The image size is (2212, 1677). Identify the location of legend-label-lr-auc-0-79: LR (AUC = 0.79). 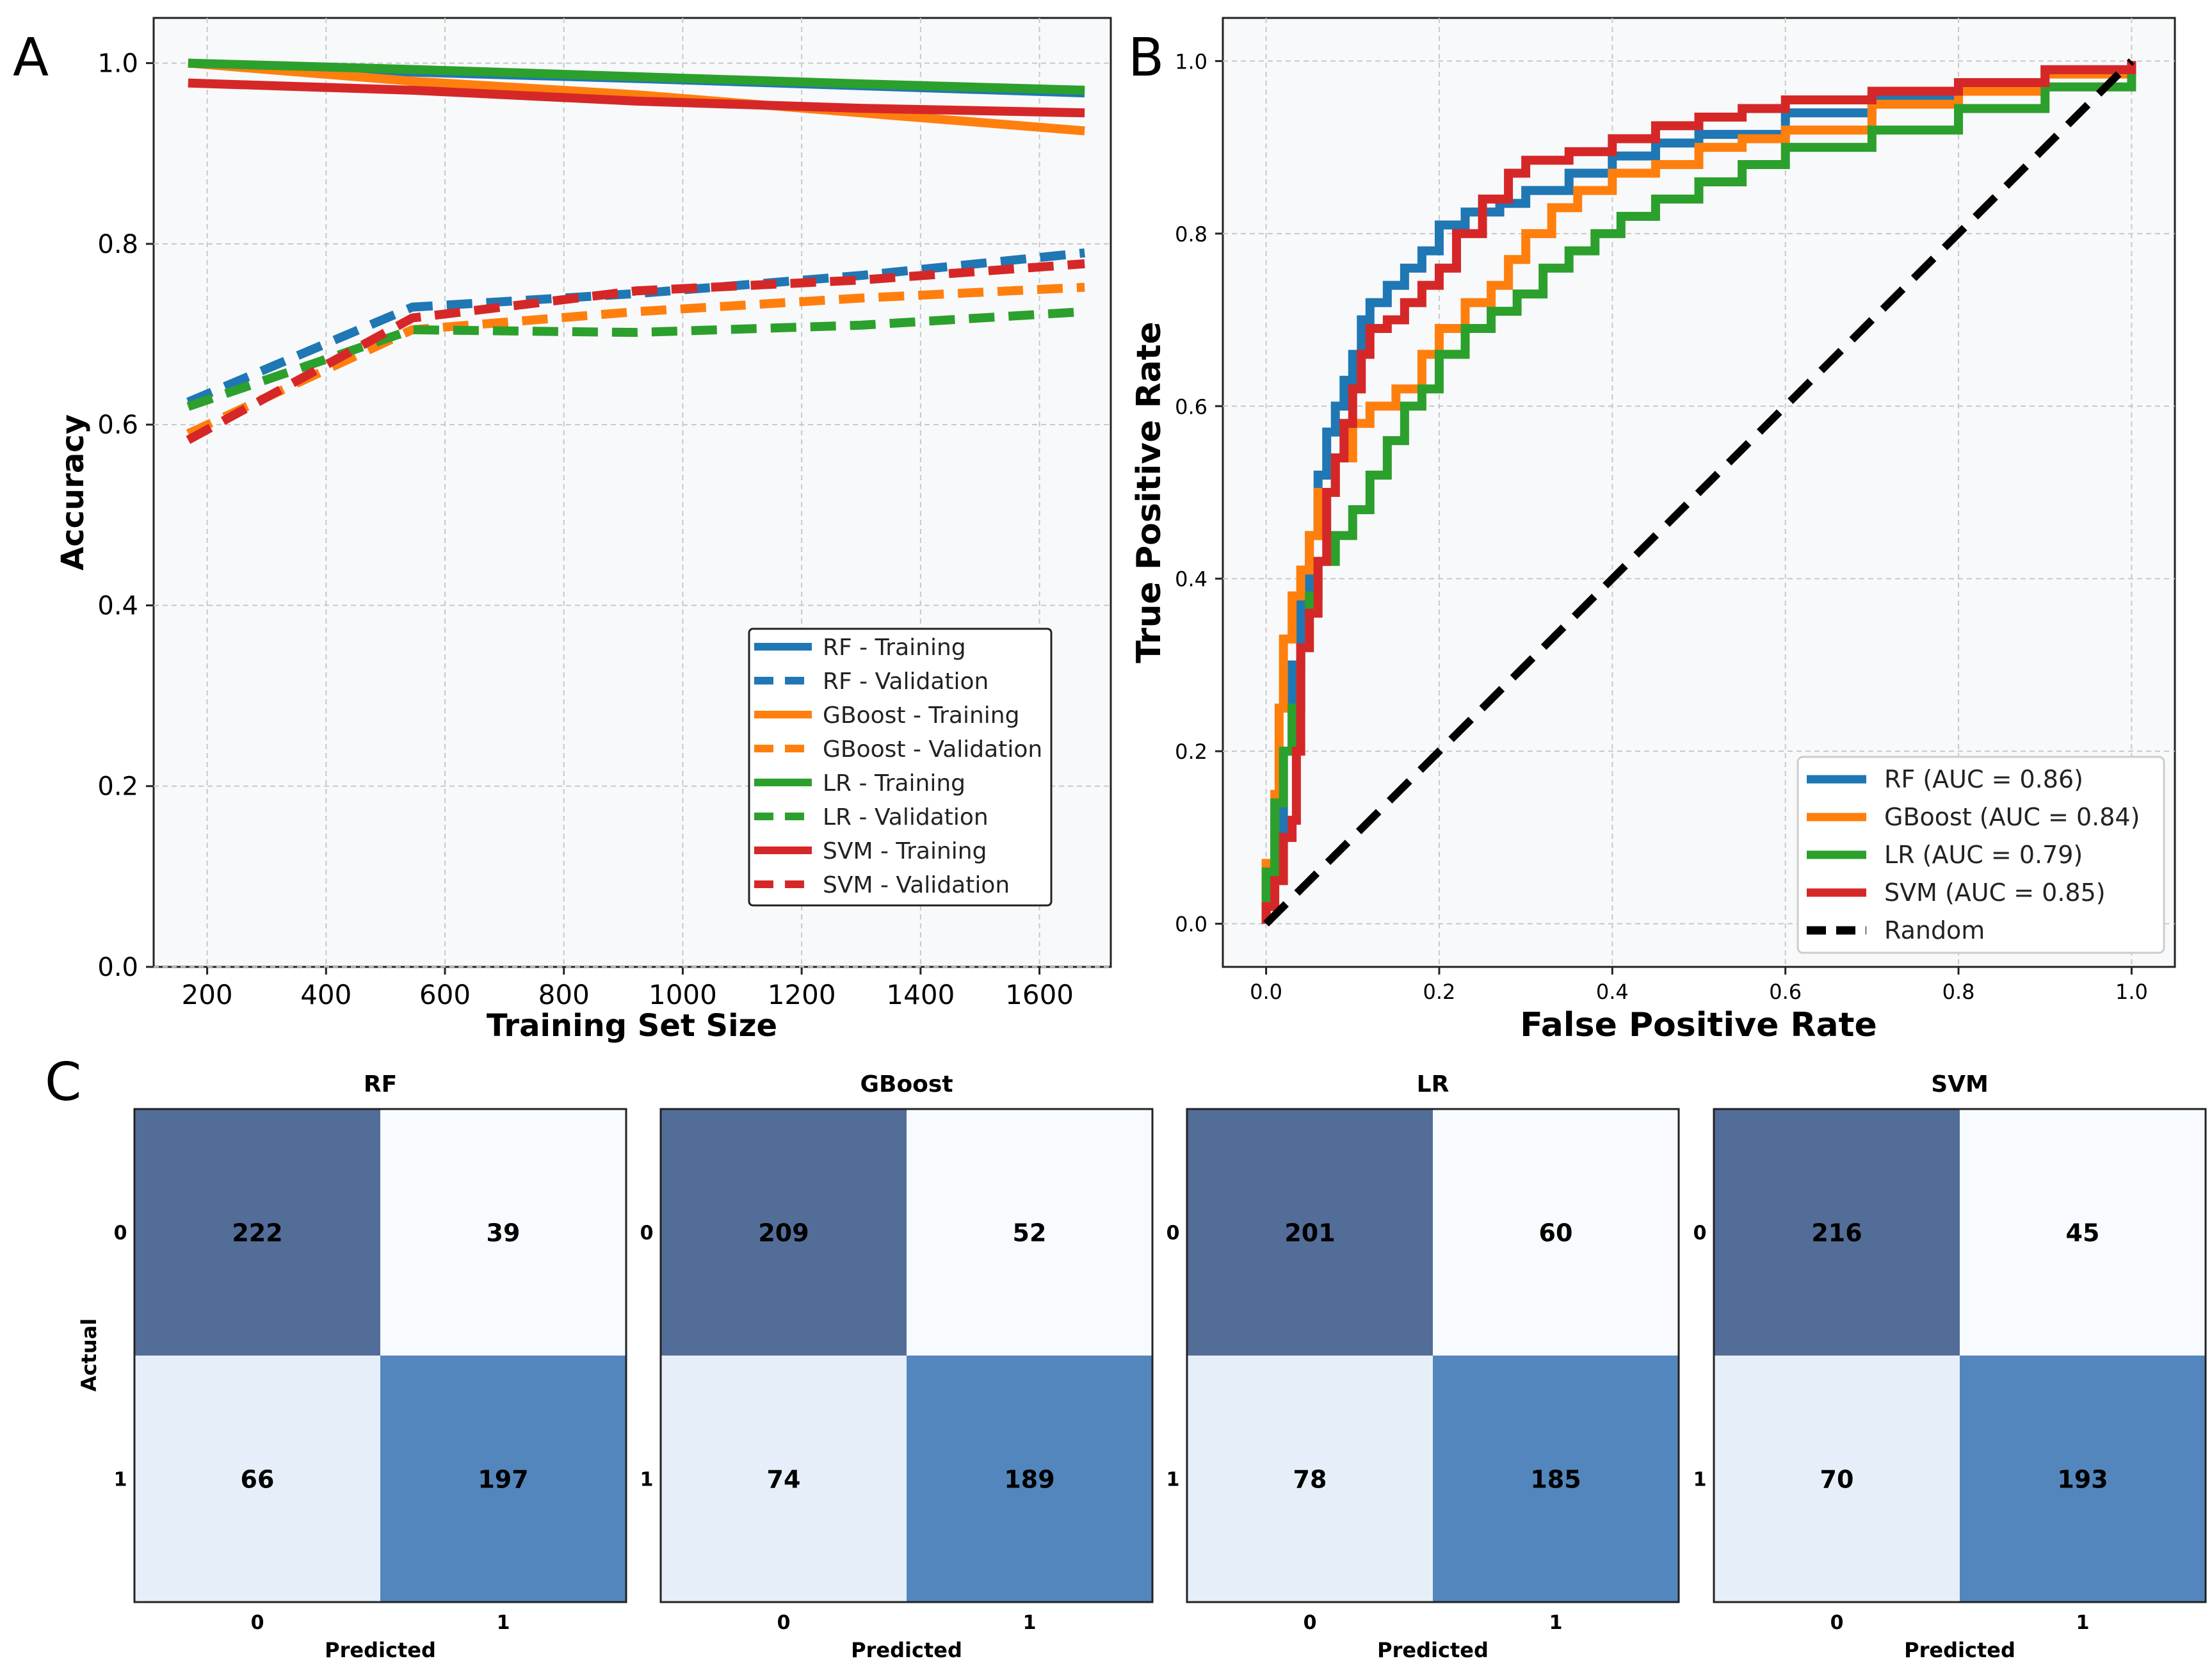
(1983, 855).